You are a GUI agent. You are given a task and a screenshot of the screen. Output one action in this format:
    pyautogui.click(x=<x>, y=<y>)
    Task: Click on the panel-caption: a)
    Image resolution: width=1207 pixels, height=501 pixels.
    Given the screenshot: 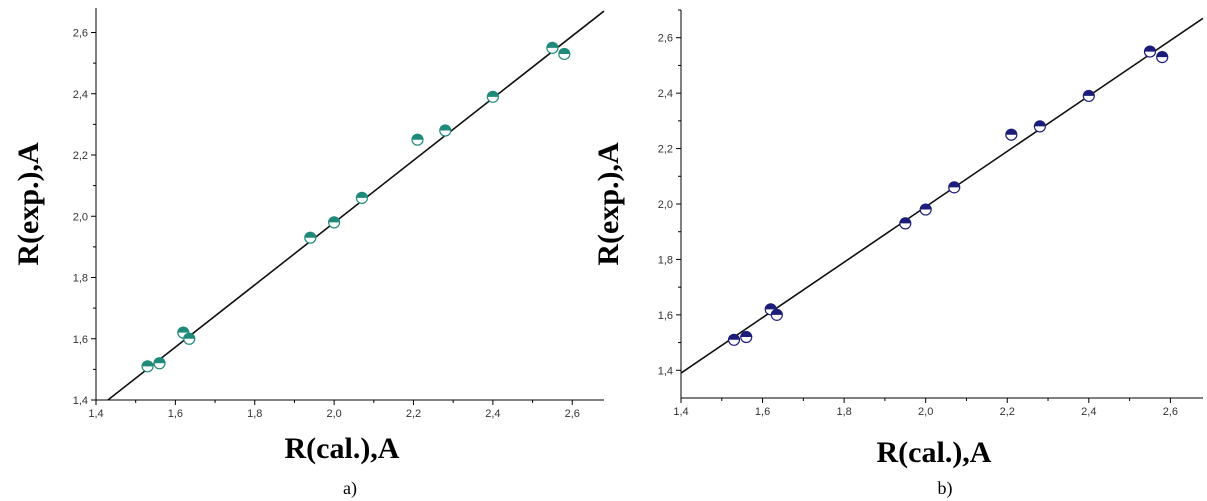 What is the action you would take?
    pyautogui.click(x=350, y=488)
    